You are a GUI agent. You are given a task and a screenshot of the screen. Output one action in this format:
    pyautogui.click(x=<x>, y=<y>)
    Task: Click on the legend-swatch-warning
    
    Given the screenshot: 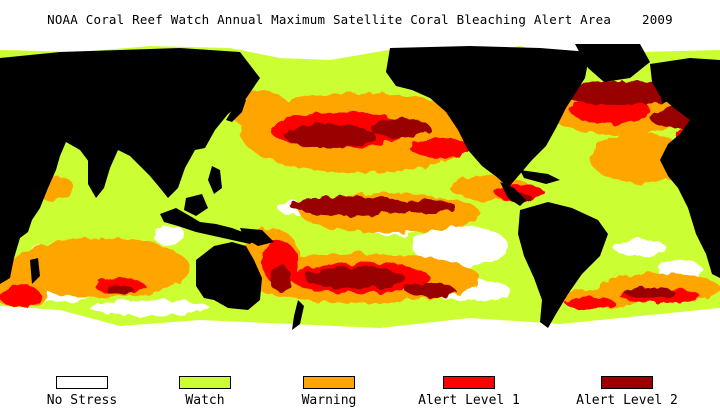 What is the action you would take?
    pyautogui.click(x=329, y=382)
    